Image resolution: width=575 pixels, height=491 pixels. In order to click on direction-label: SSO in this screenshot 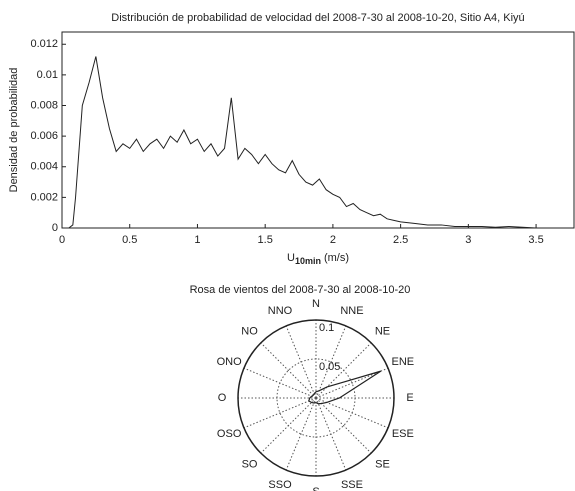, I will do `click(280, 485)`.